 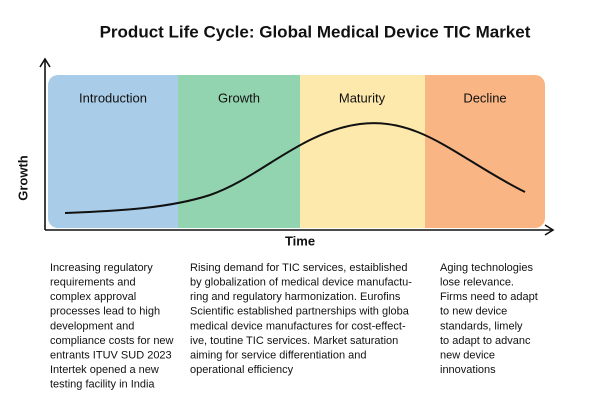 I want to click on stage-label: Decline, so click(x=484, y=97).